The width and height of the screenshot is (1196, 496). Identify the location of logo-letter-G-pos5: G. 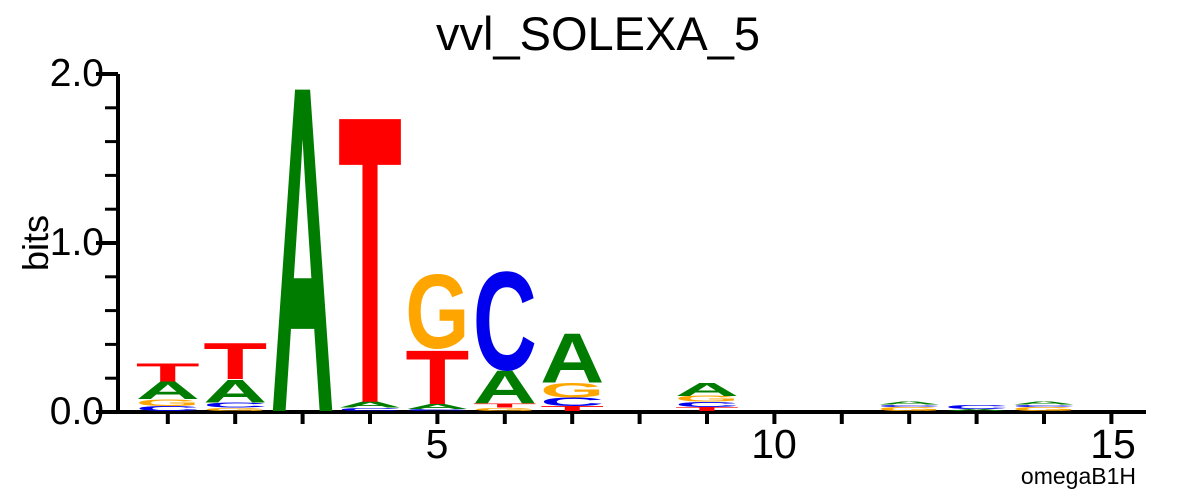
(437, 312).